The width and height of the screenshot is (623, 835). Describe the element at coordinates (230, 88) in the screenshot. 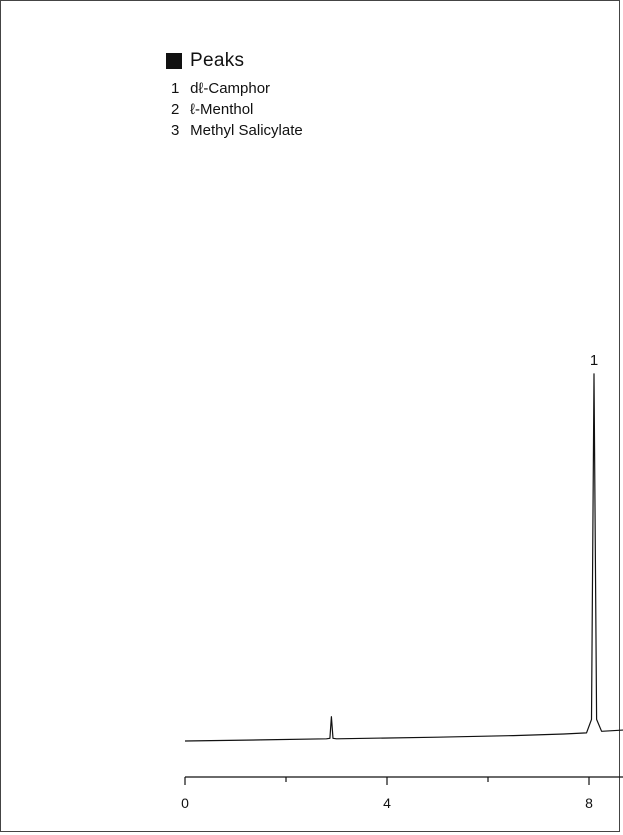

I see `legend-item-name: dℓ-Camphor` at that location.